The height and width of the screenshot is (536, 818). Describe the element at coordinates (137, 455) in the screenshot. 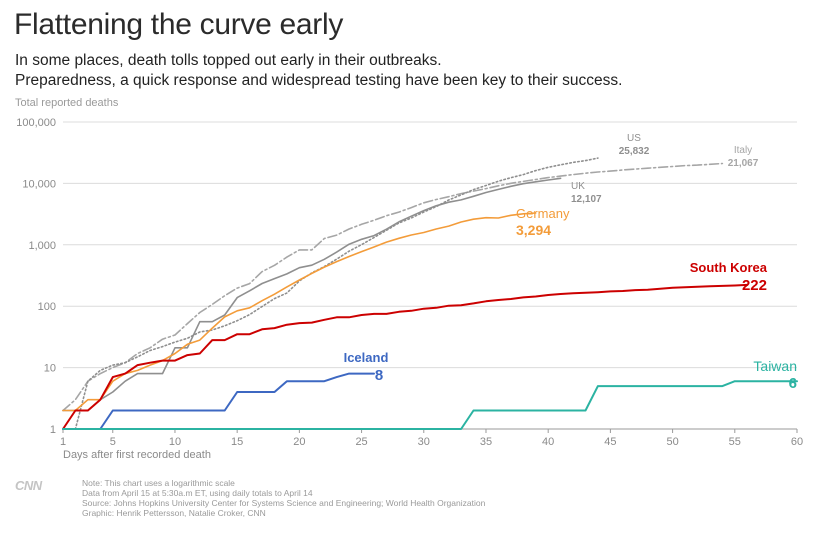

I see `x-axis-title: Days after first recorded death` at that location.